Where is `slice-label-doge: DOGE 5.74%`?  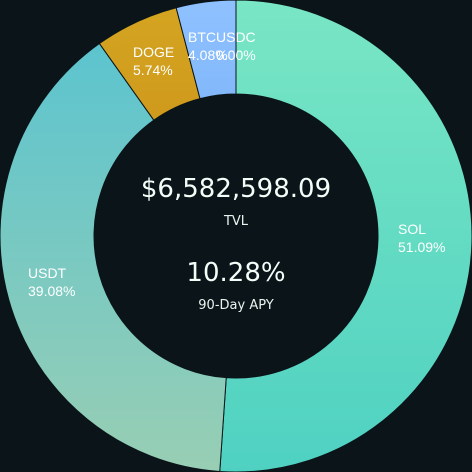 slice-label-doge: DOGE 5.74% is located at coordinates (153, 61).